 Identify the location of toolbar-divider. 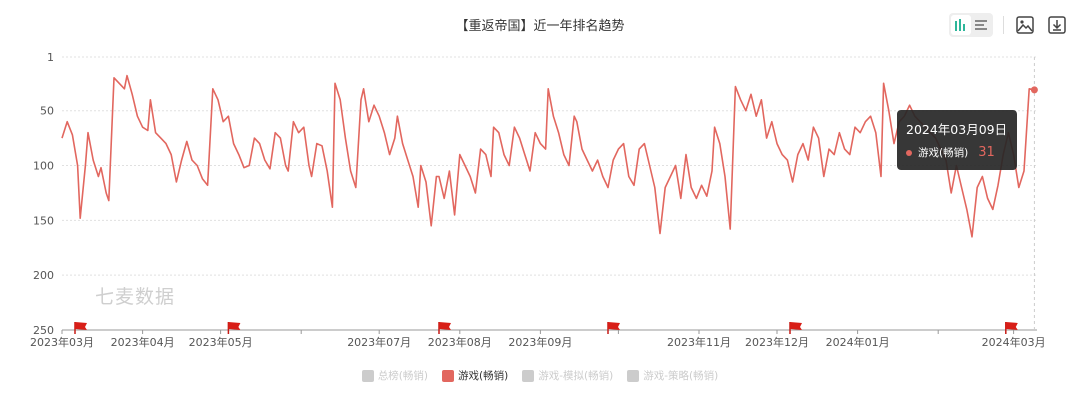
(1003, 25).